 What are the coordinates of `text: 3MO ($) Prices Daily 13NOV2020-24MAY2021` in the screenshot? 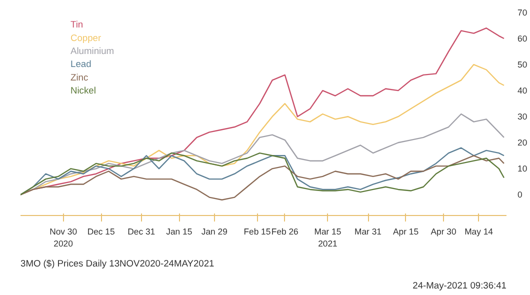 It's located at (117, 263).